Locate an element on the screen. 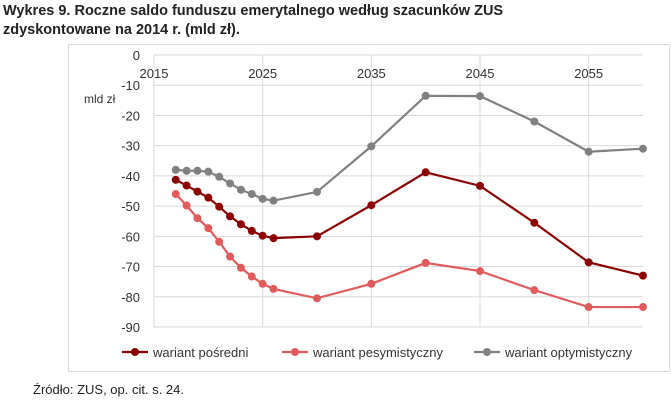 The image size is (671, 400). y-tick-label: -30 is located at coordinates (130, 146).